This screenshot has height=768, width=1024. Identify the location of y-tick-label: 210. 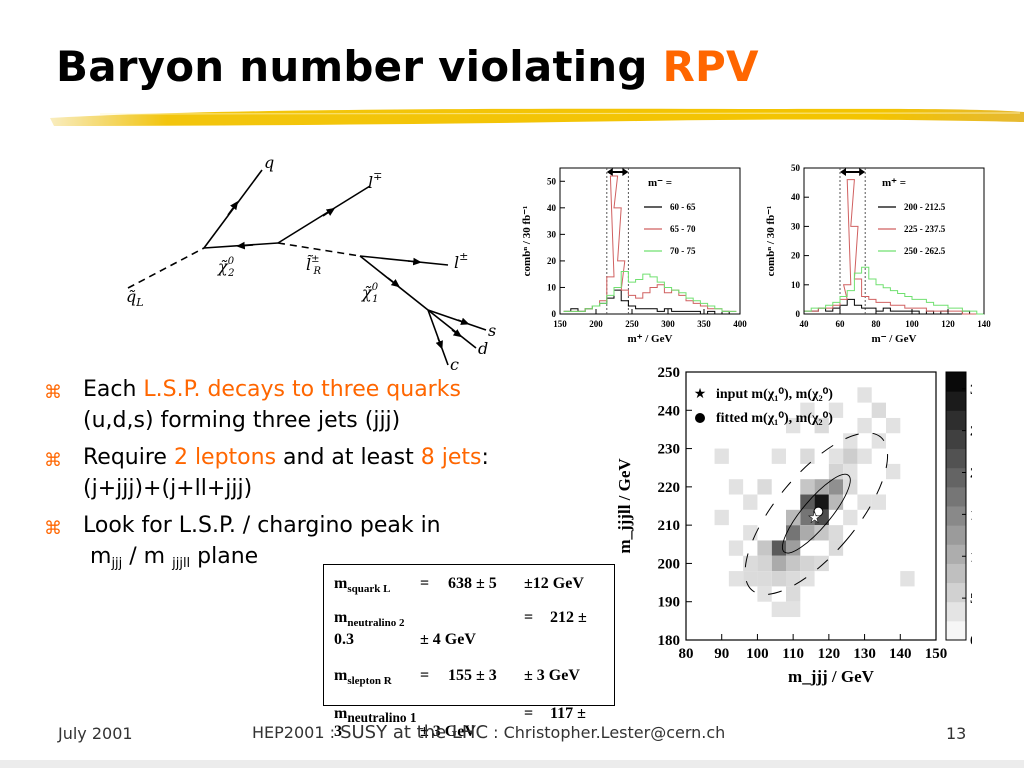
(669, 526).